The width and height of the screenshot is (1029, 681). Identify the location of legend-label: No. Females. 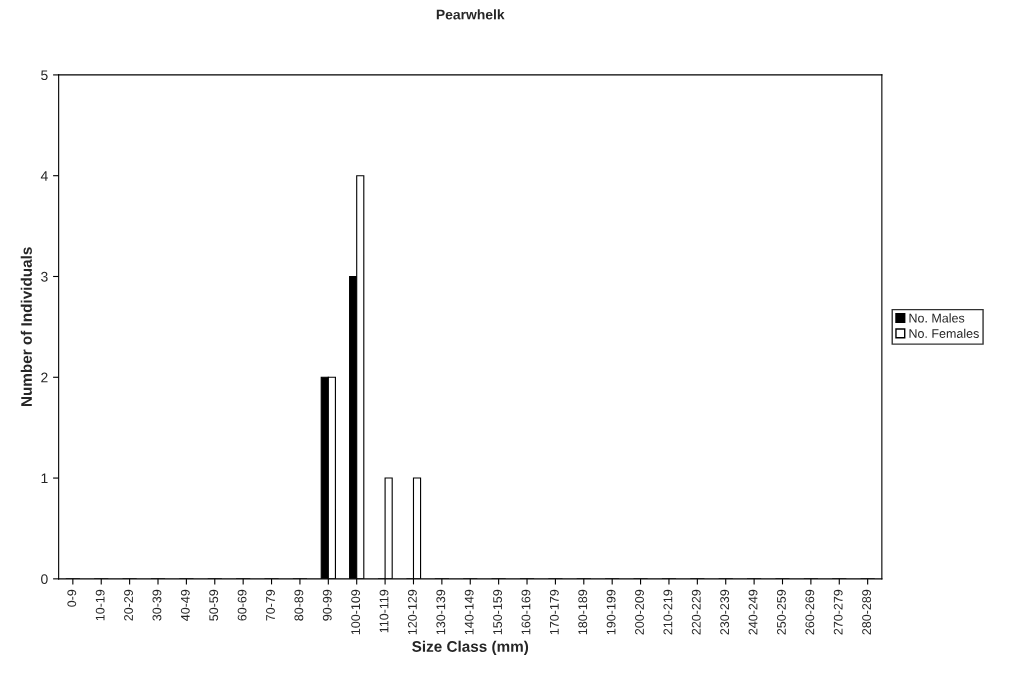
(944, 333).